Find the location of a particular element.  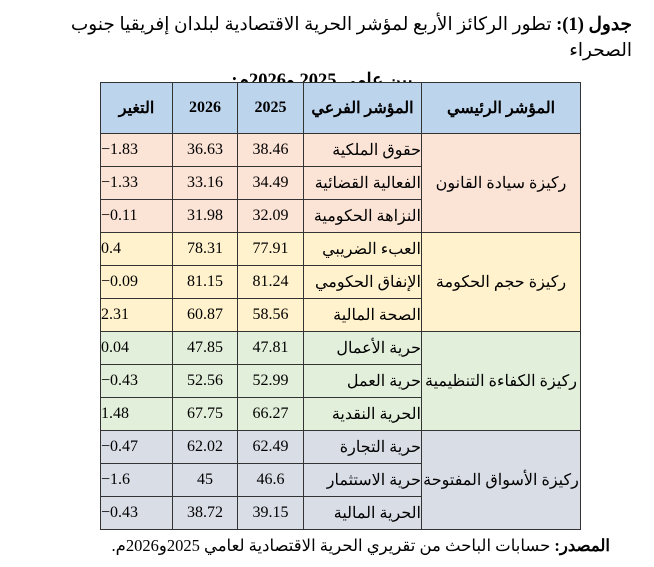

header-year-2026: 2026 is located at coordinates (205, 108).